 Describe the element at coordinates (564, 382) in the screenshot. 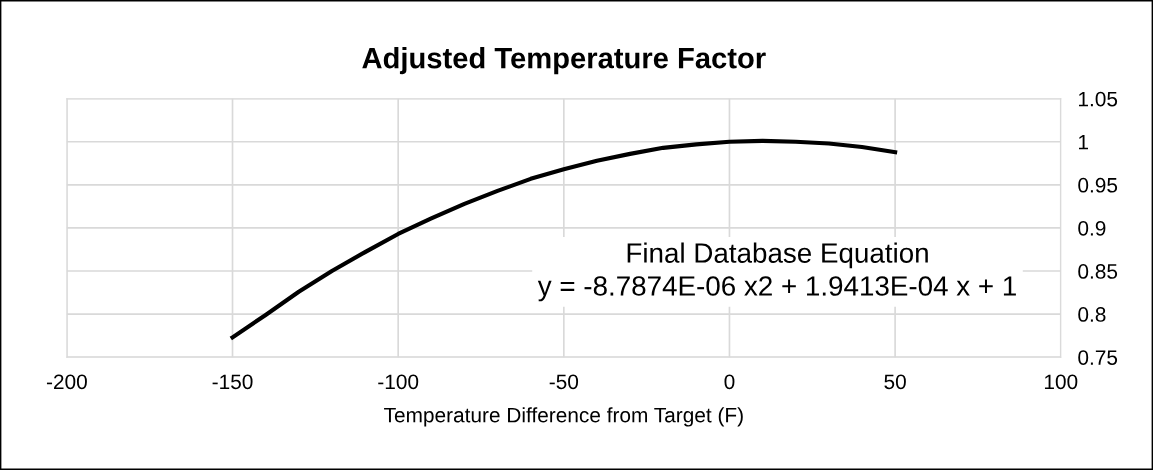

I see `x-tick-label: -50` at that location.